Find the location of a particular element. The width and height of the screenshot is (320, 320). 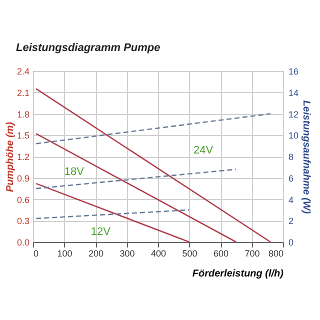

y2-tick-label: 8 is located at coordinates (291, 157).